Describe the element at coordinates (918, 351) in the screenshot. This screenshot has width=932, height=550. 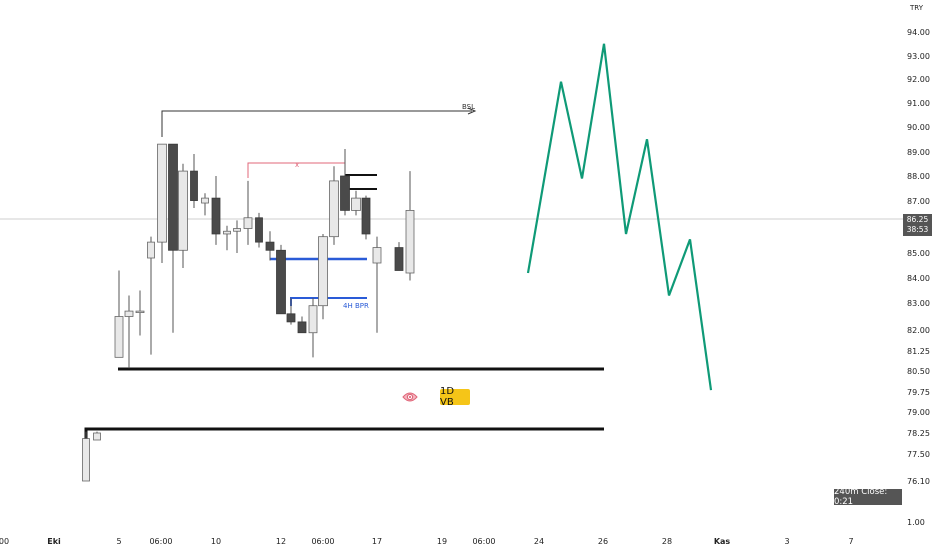
I see `price-tick-label: 81.25` at that location.